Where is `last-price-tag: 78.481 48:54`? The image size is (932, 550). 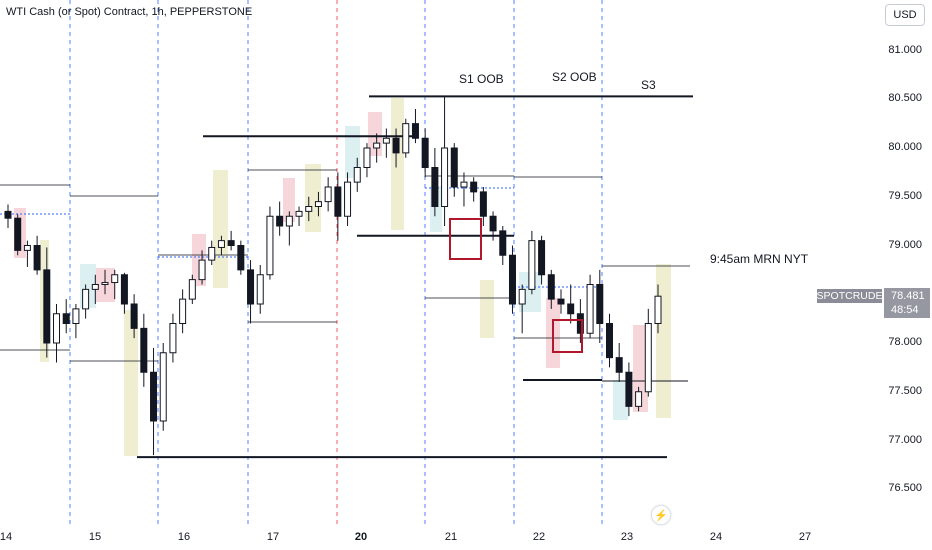
last-price-tag: 78.481 48:54 is located at coordinates (907, 303).